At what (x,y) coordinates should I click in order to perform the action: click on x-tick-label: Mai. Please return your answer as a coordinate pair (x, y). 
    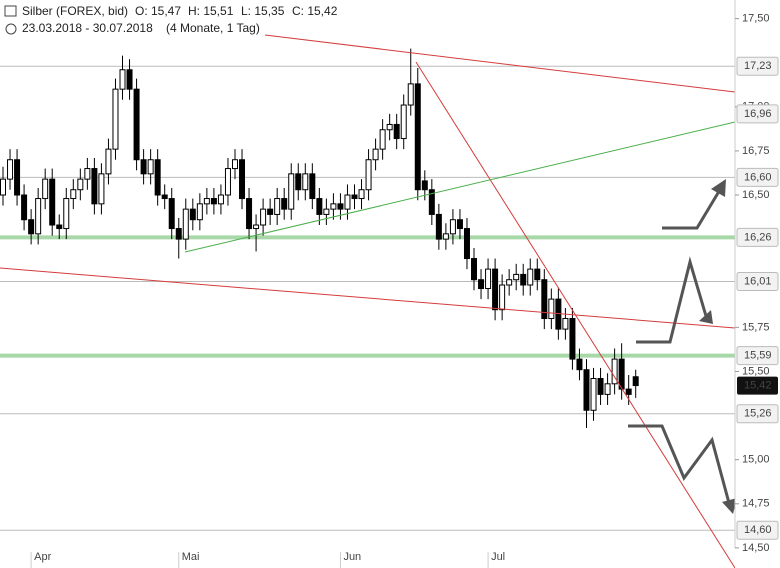
    Looking at the image, I should click on (191, 557).